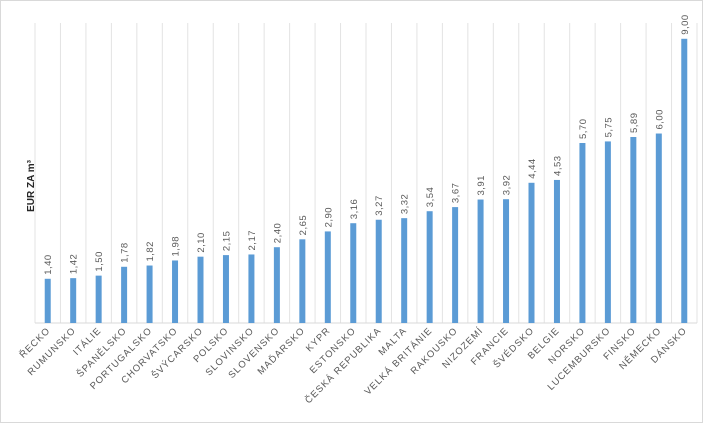  Describe the element at coordinates (125, 252) in the screenshot. I see `data-label: 1,78` at that location.